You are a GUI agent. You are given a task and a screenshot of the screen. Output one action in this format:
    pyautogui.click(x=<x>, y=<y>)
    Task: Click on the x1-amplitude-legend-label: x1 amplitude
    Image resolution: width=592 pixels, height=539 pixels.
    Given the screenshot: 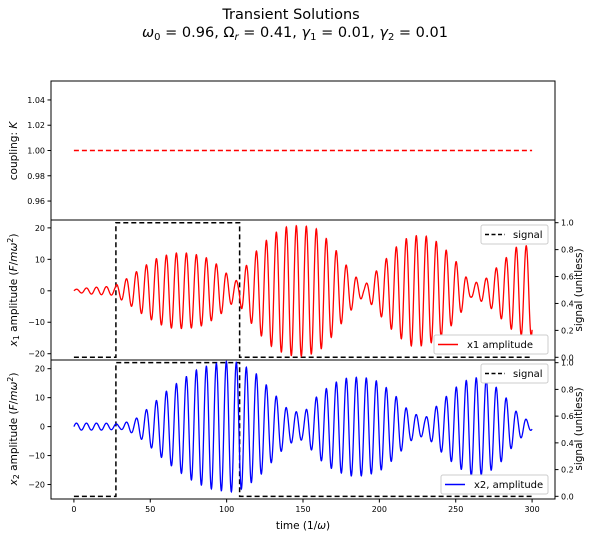 What is the action you would take?
    pyautogui.click(x=500, y=345)
    